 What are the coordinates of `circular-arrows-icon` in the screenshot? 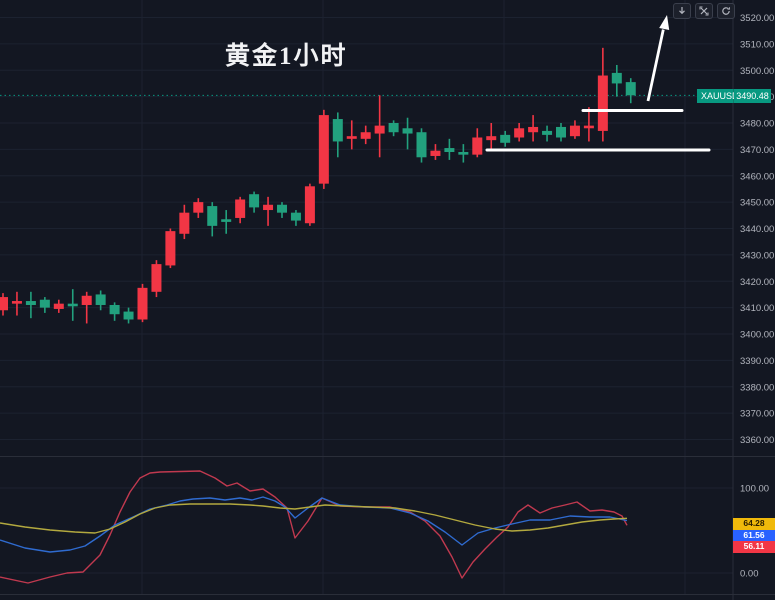 It's located at (726, 11).